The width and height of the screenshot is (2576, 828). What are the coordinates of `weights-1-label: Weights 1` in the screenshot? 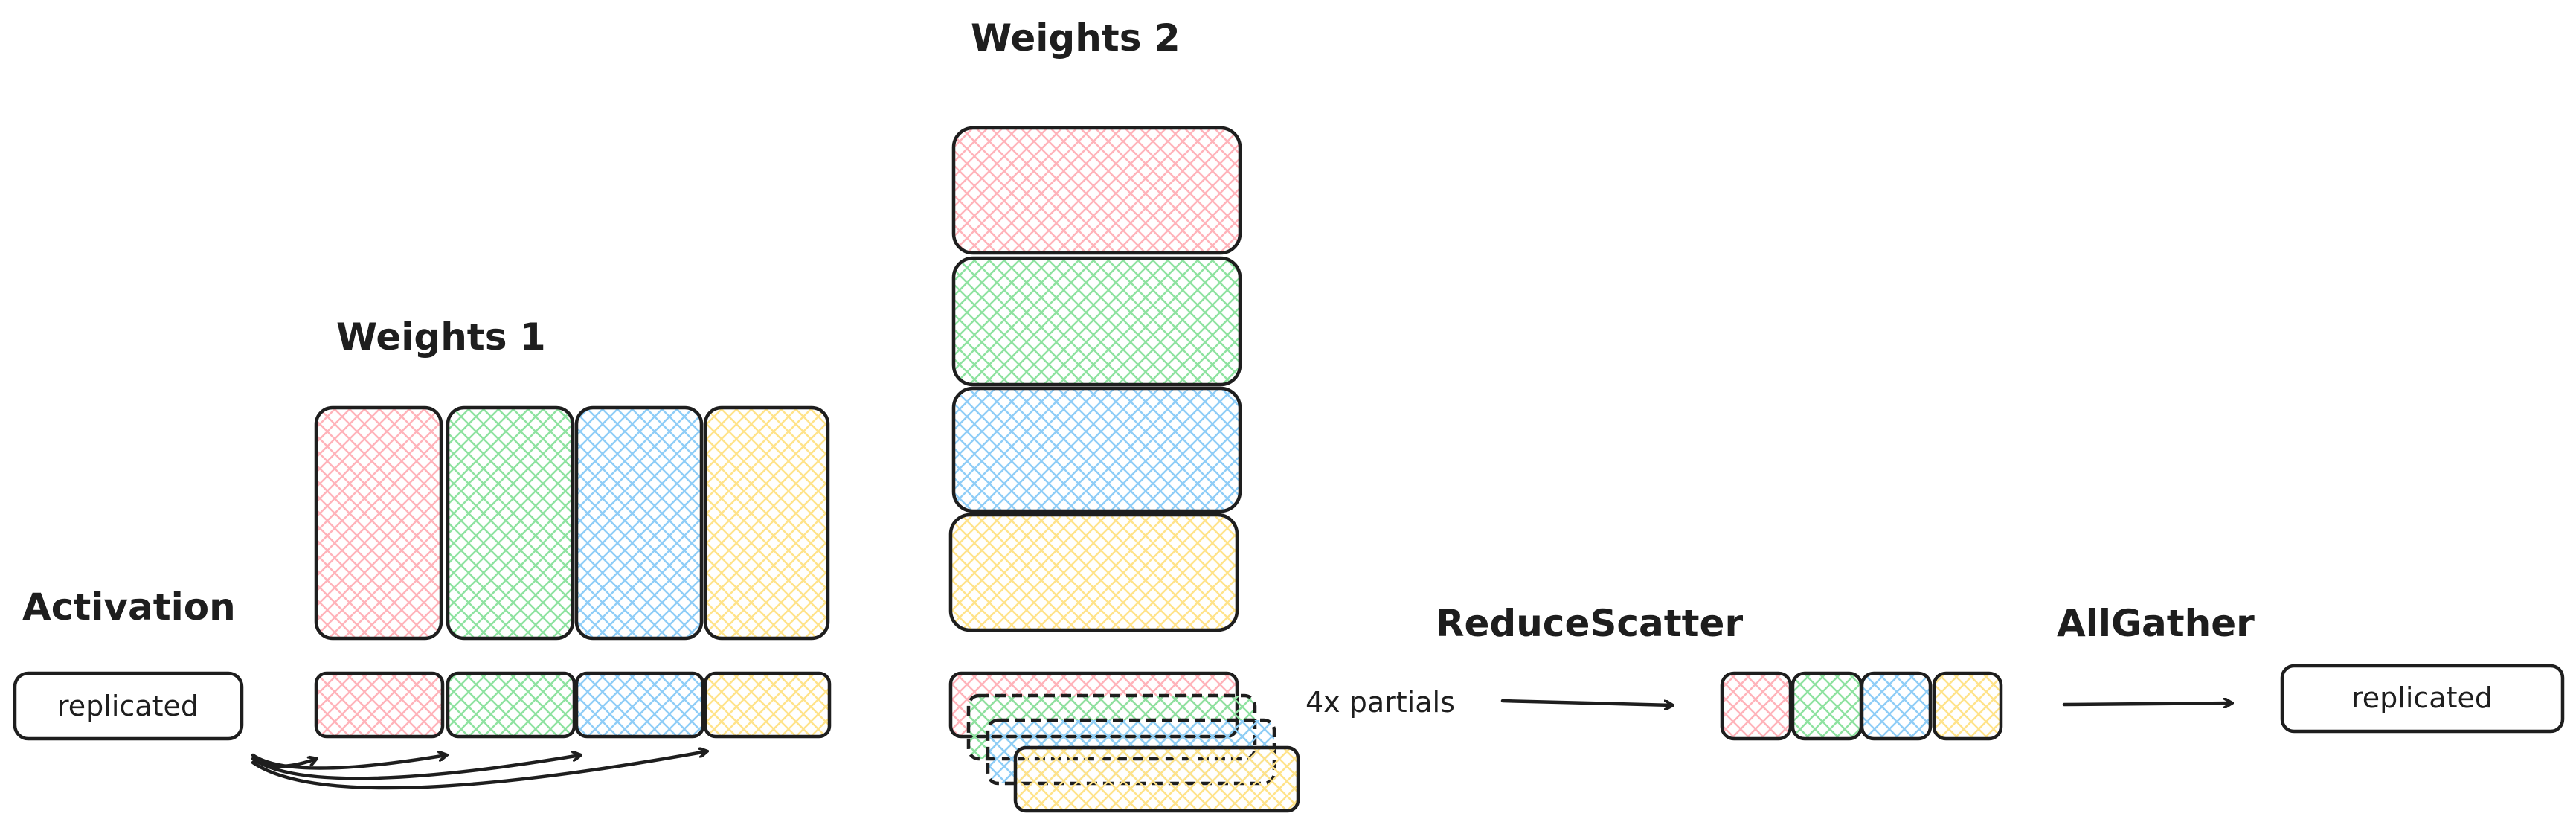 It's located at (441, 337).